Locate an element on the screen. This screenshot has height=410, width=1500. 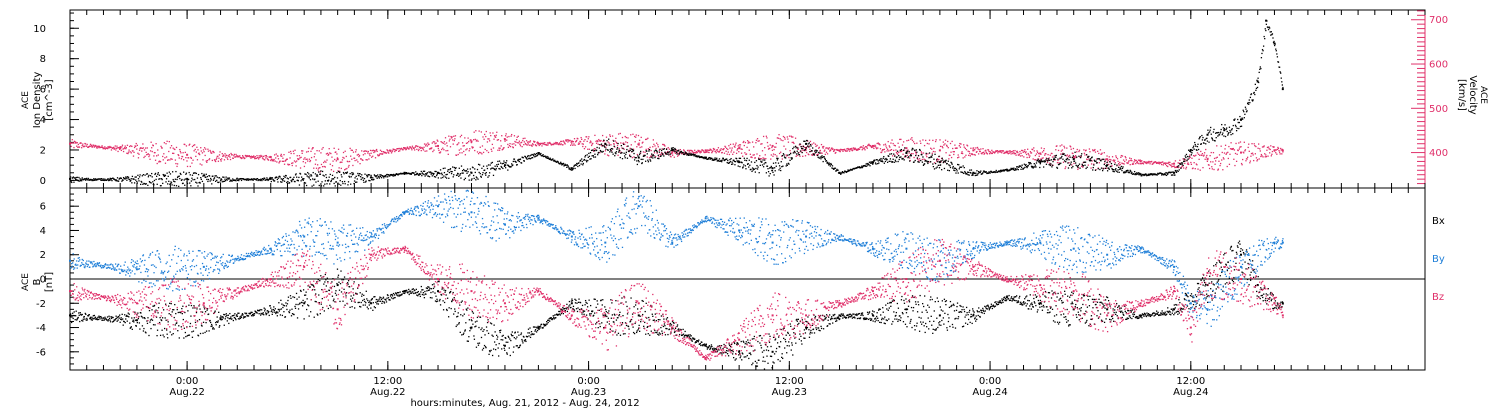
xtick-time-label: 0:00 is located at coordinates (588, 381).